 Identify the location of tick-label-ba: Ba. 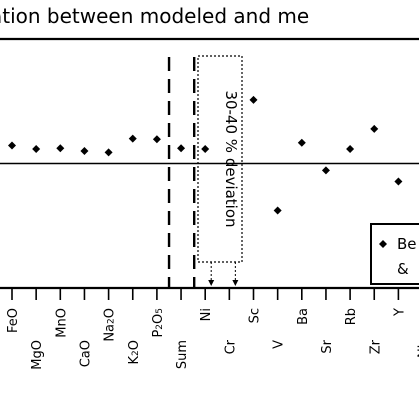
(303, 316).